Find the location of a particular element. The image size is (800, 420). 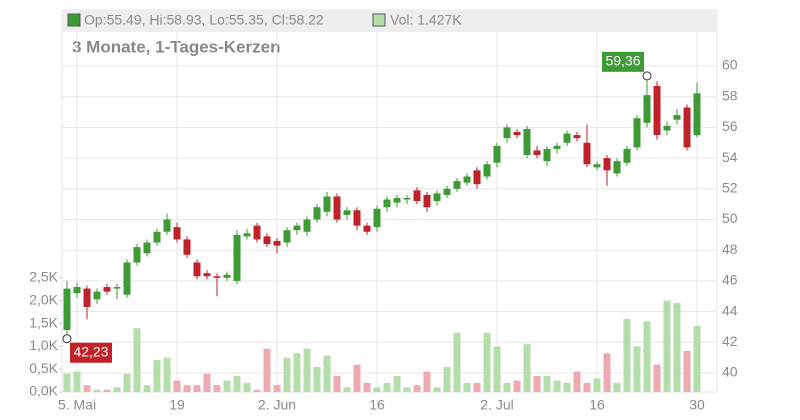

volume-tick-label: 2,0K is located at coordinates (43, 300).